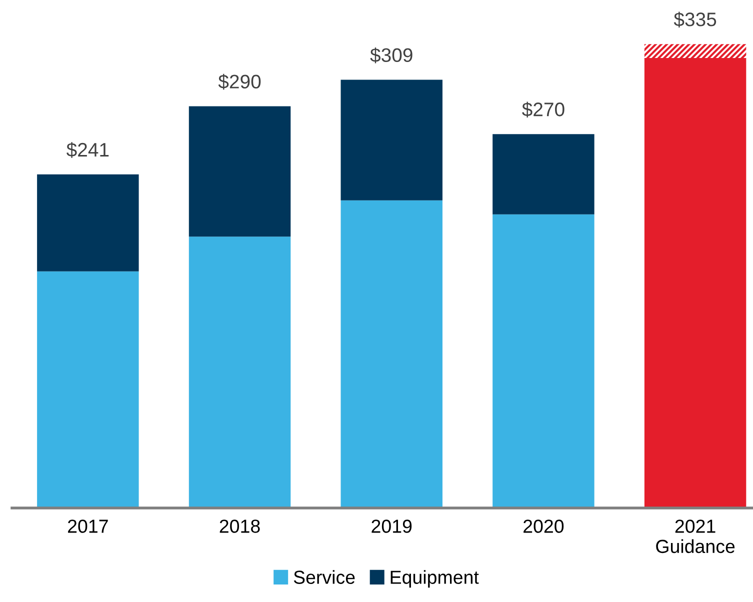 This screenshot has height=602, width=753. What do you see at coordinates (87, 150) in the screenshot?
I see `annotation: $241` at bounding box center [87, 150].